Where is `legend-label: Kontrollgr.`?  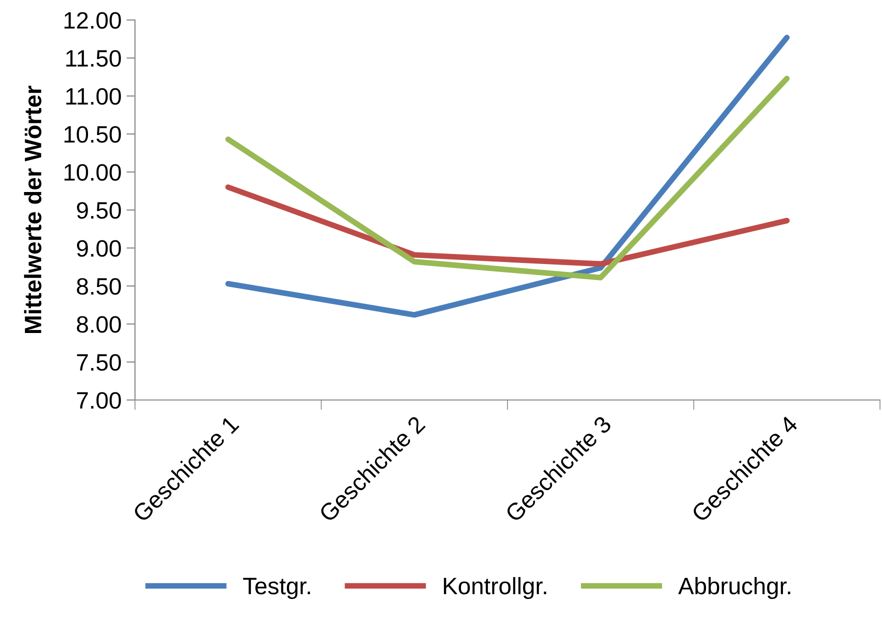 legend-label: Kontrollgr. is located at coordinates (495, 588).